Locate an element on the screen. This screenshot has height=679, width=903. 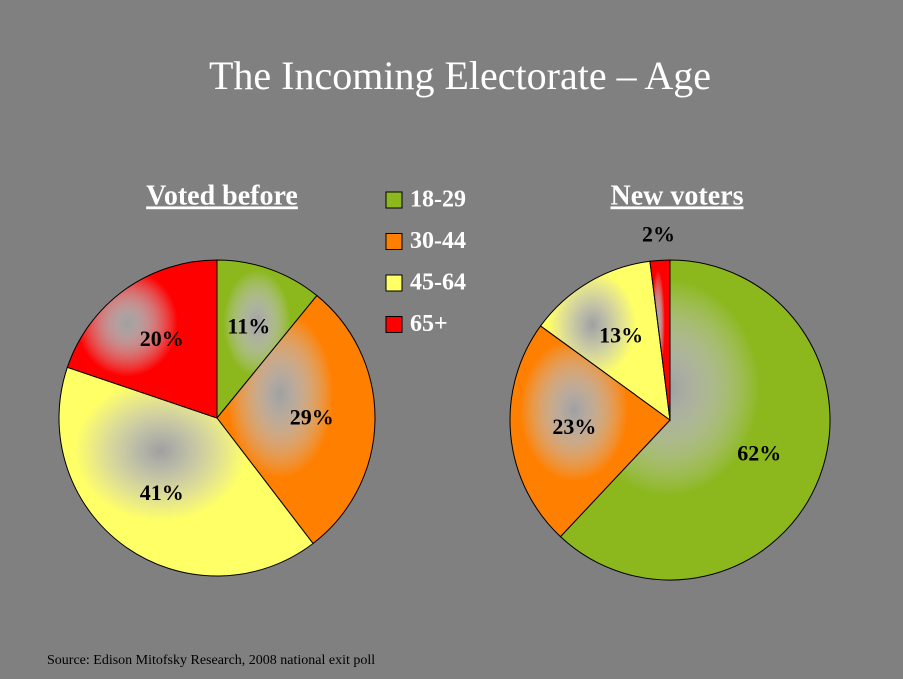
chart-title: Voted before is located at coordinates (222, 195).